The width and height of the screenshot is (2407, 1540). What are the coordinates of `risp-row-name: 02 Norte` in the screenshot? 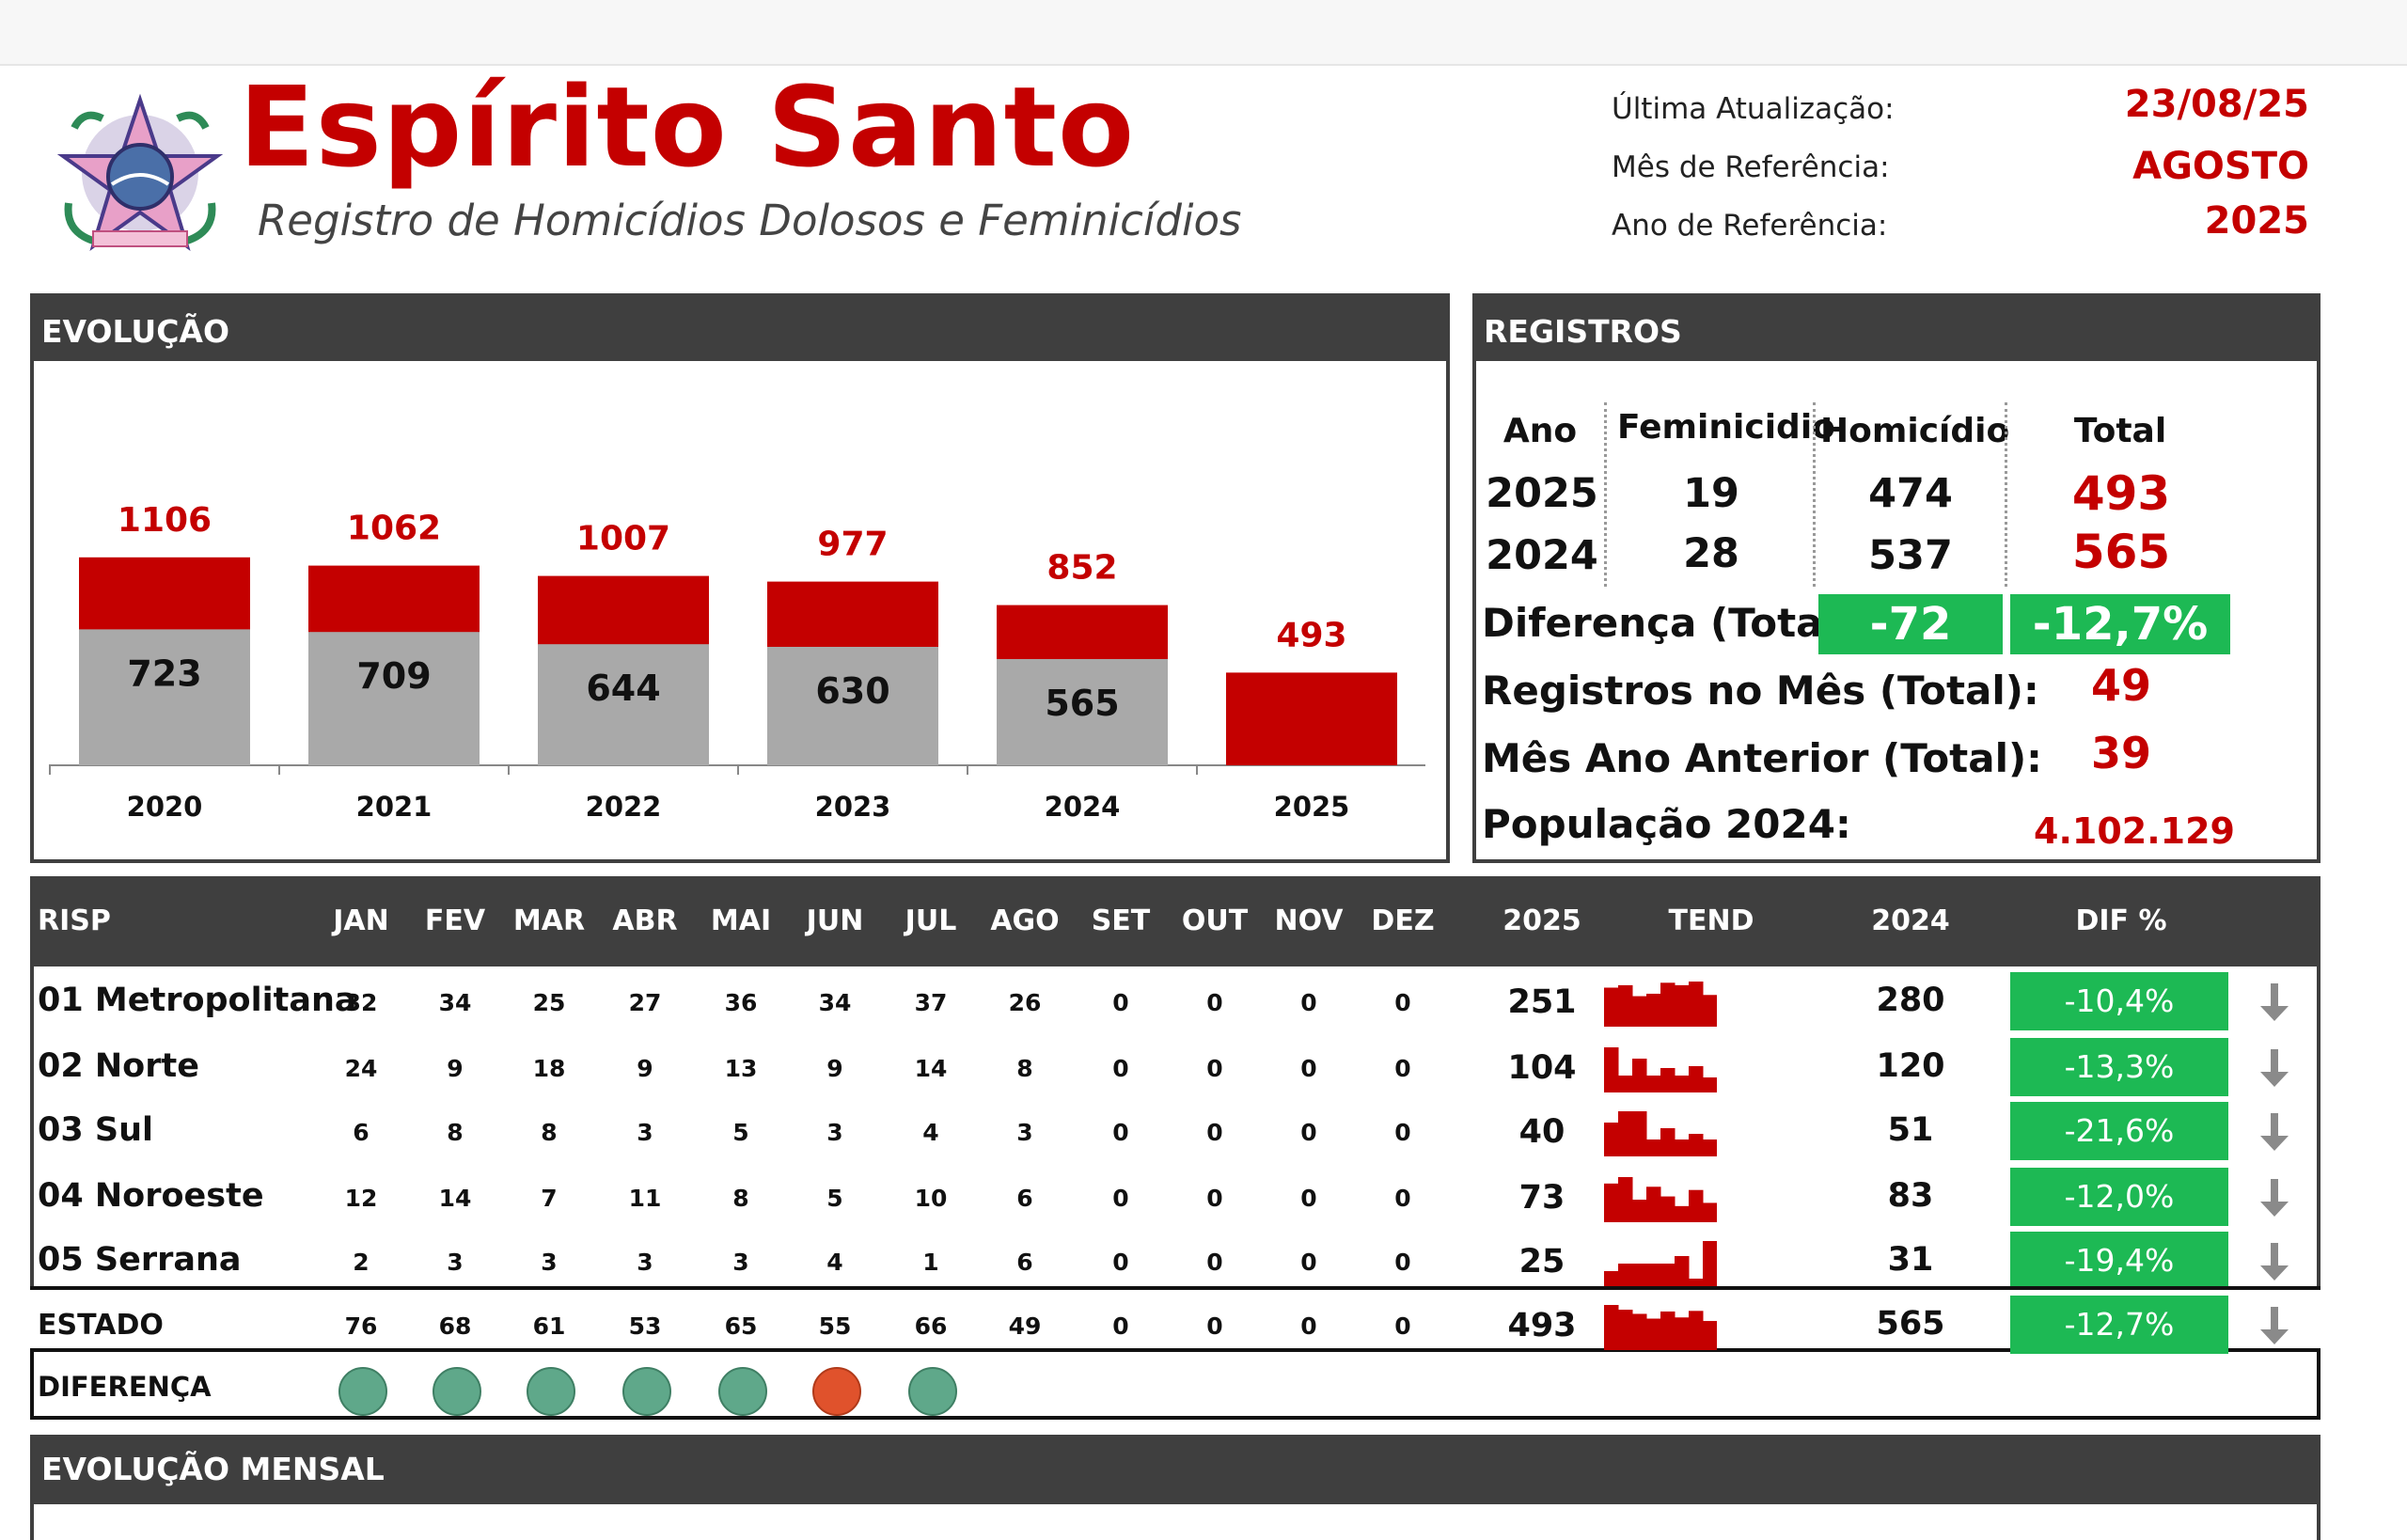 It's located at (118, 1066).